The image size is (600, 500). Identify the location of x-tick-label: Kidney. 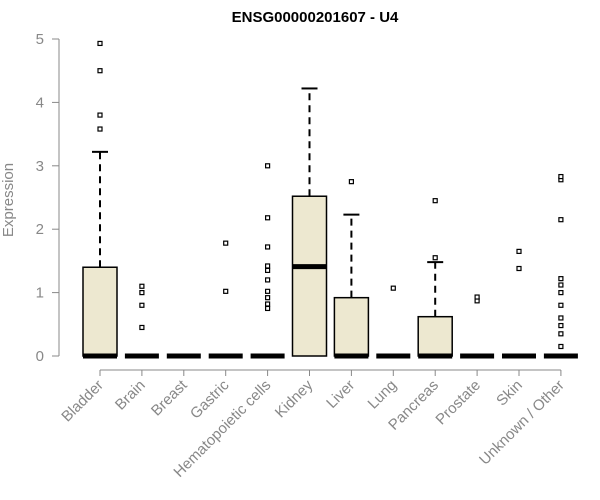
(294, 398).